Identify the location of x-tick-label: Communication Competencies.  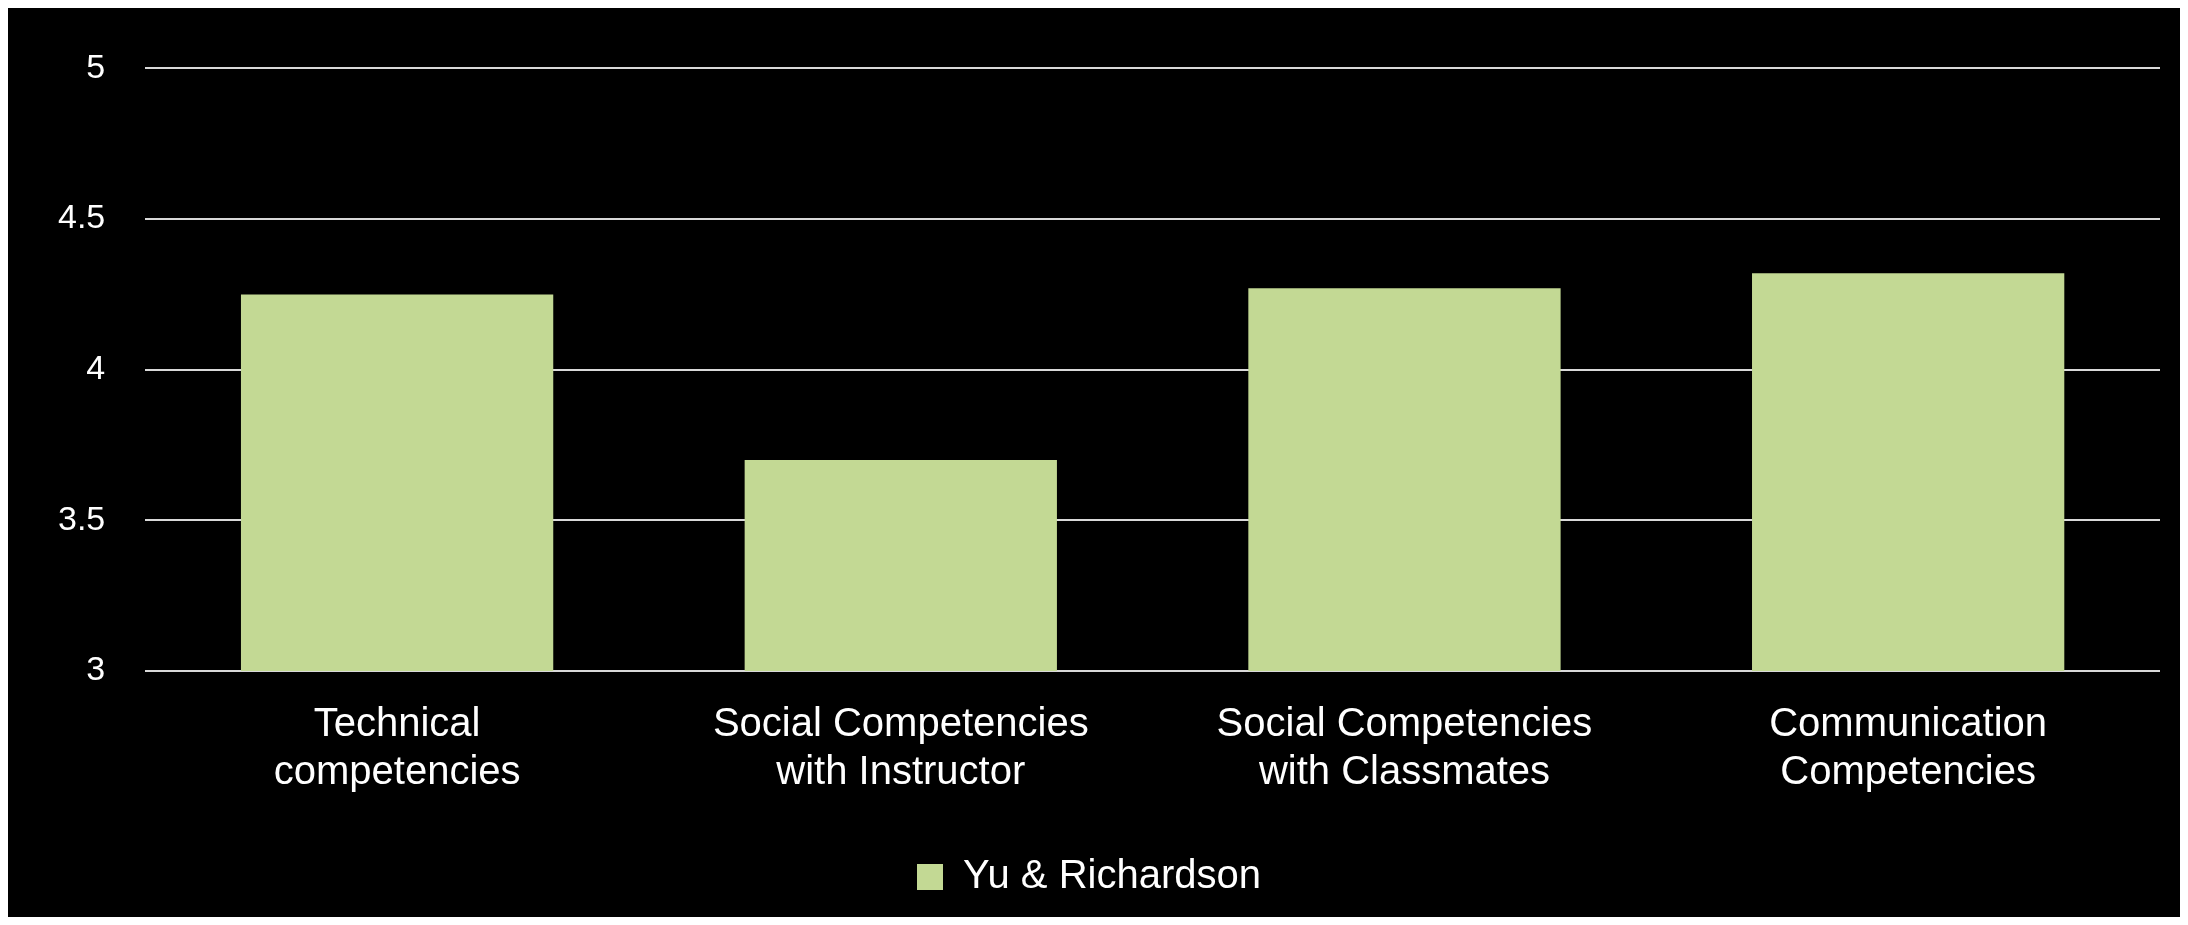
(1908, 746).